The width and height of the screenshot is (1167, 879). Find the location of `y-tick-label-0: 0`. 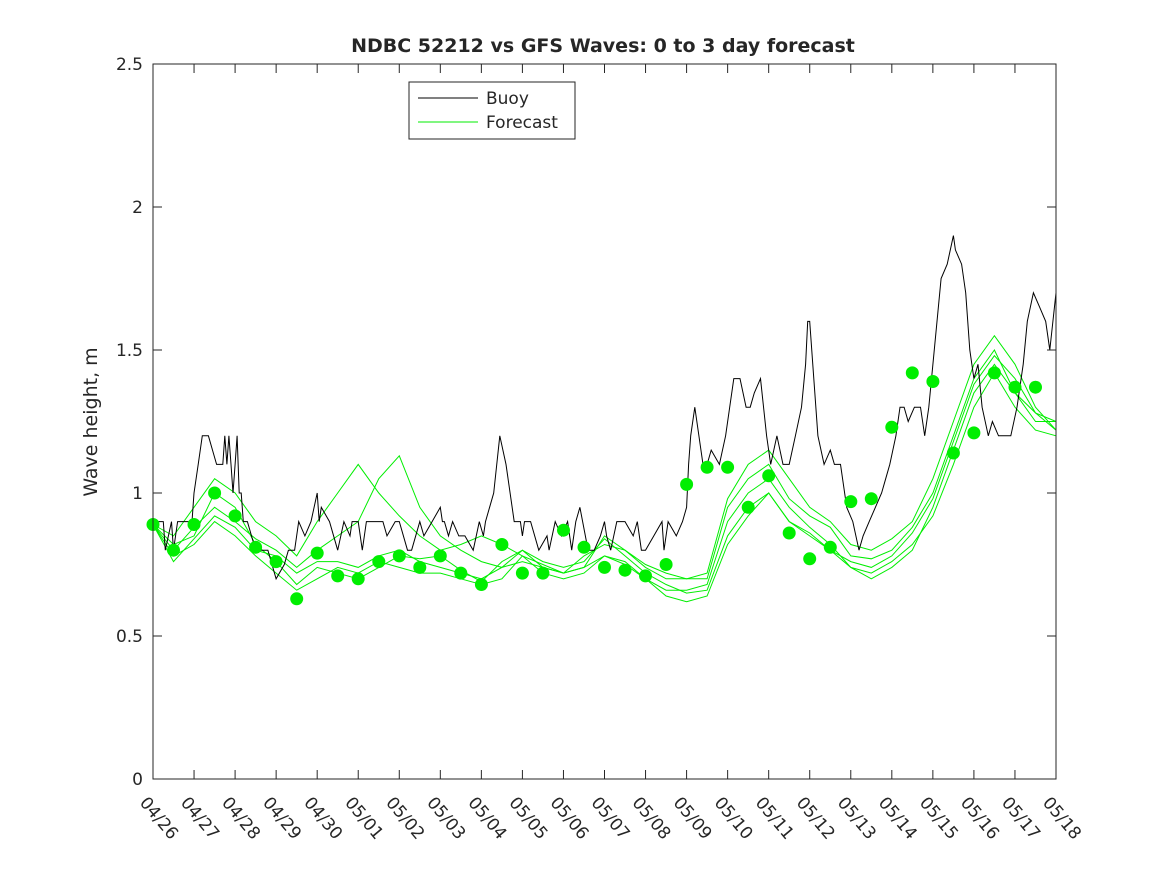

y-tick-label-0: 0 is located at coordinates (137, 780).